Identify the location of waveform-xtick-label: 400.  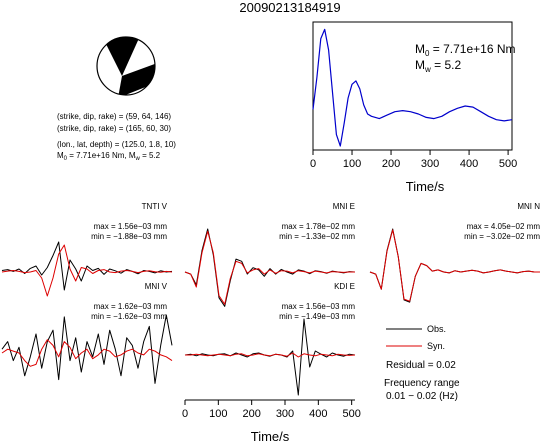
(318, 414).